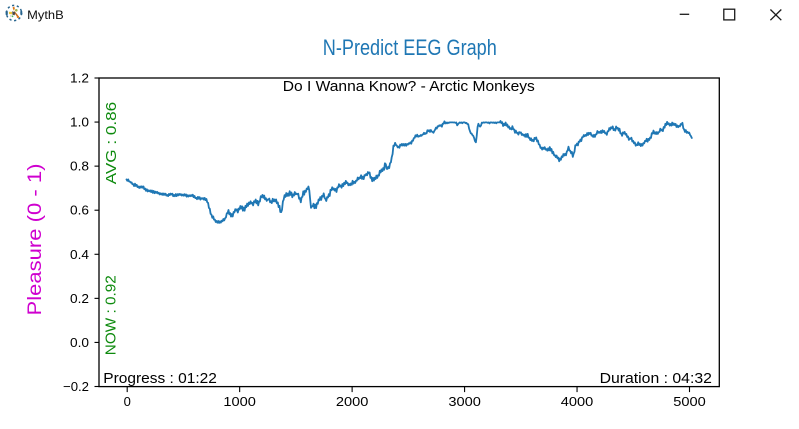  Describe the element at coordinates (656, 378) in the screenshot. I see `svg-text: Duration : 04:32` at that location.